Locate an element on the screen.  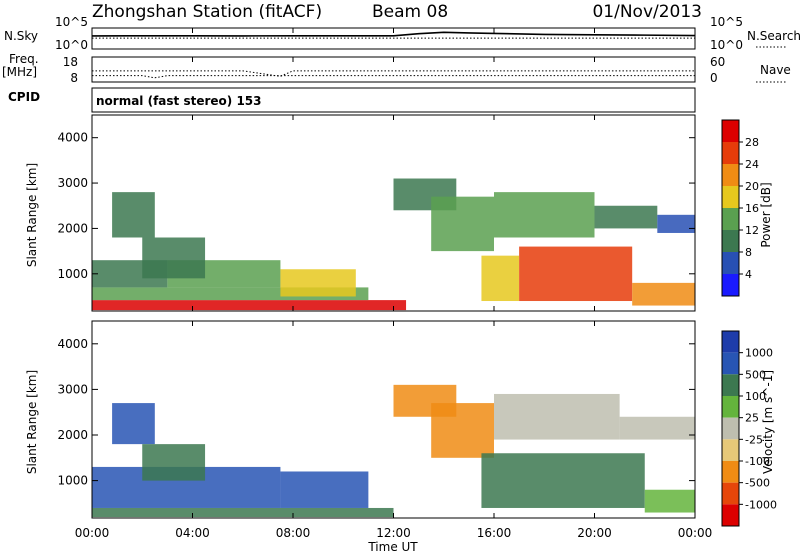
freq-unit: [MHz] is located at coordinates (19, 72).